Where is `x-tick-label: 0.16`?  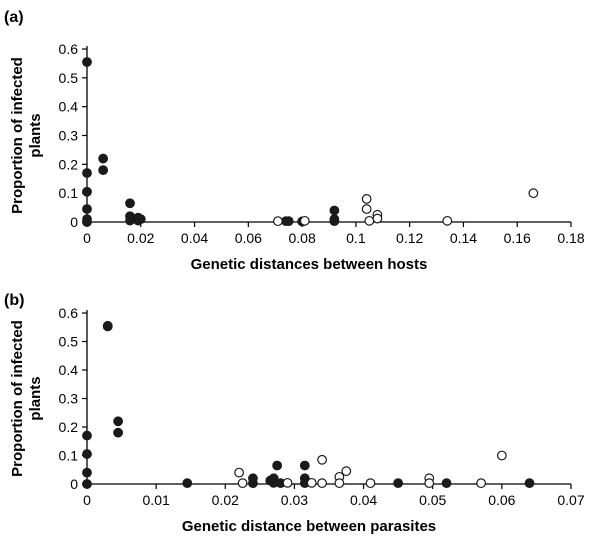
x-tick-label: 0.16 is located at coordinates (517, 238).